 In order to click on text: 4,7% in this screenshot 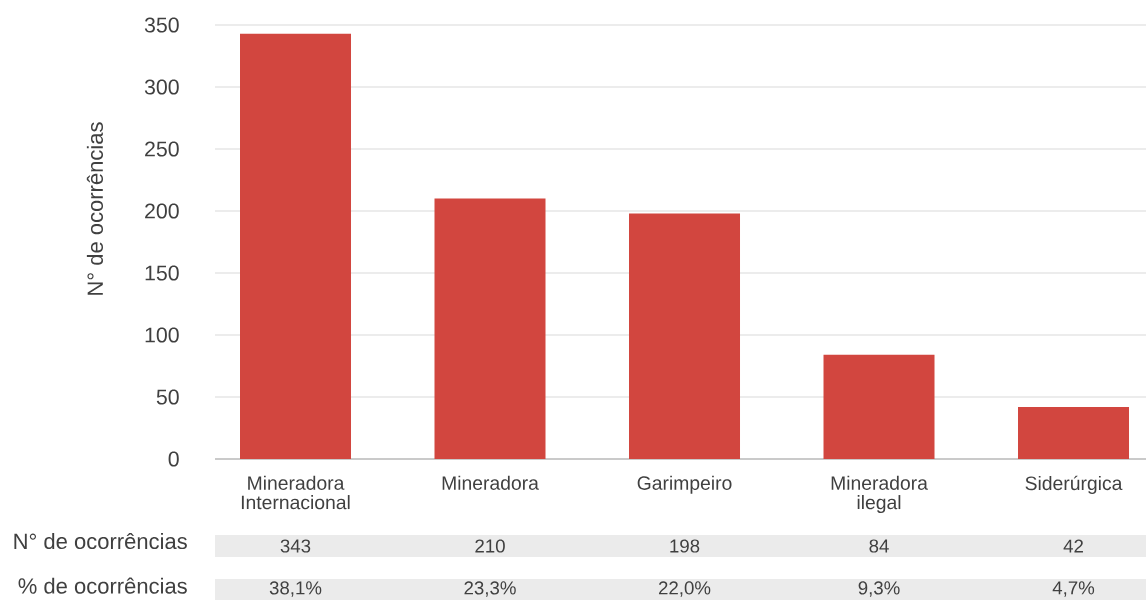, I will do `click(1073, 589)`.